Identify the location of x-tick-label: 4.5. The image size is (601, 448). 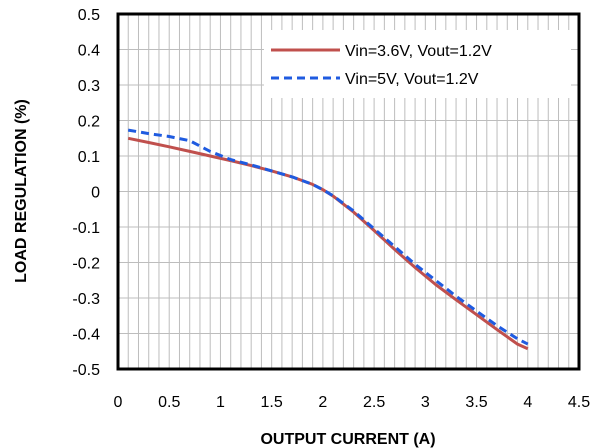
(579, 402).